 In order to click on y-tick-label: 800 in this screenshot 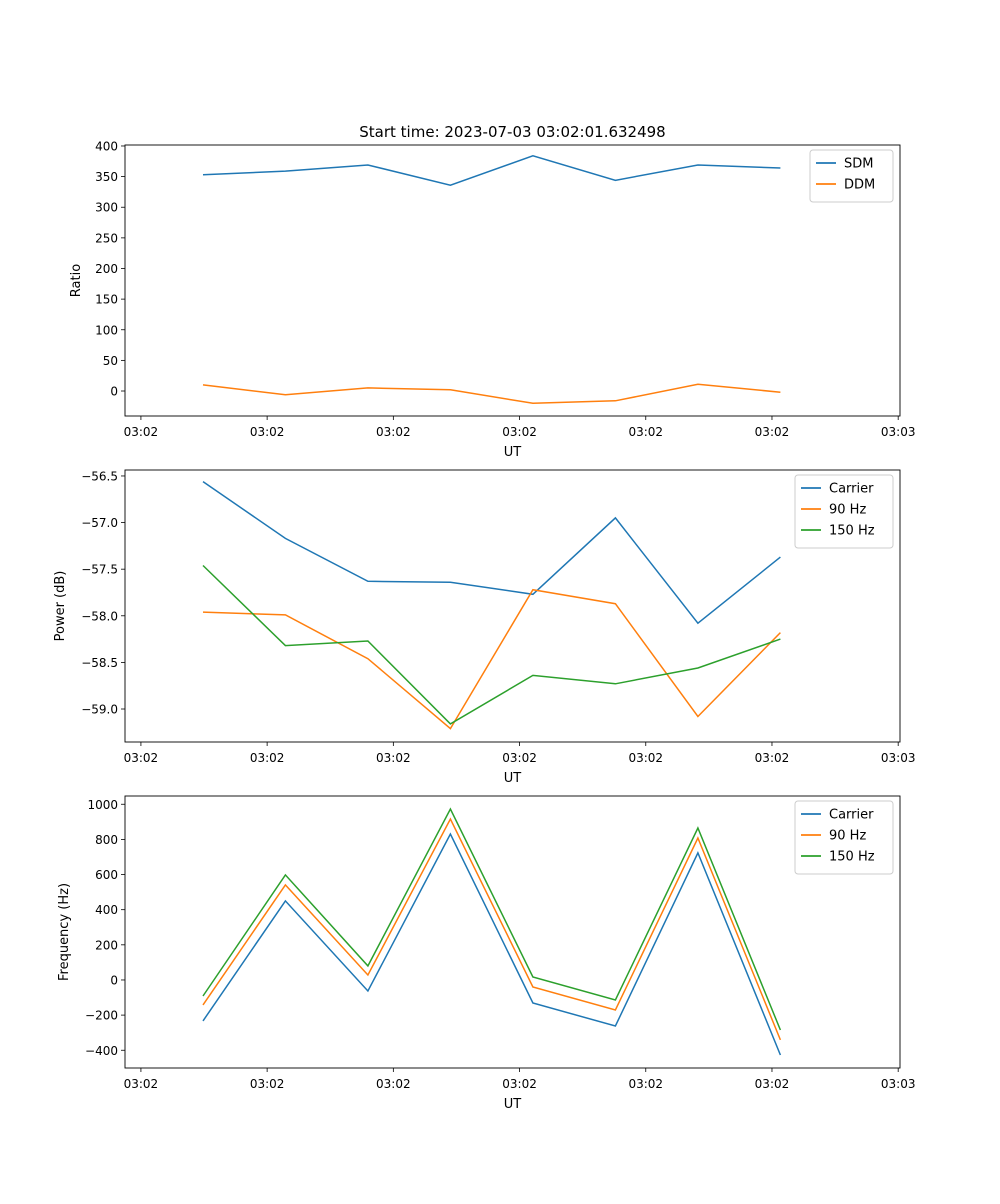, I will do `click(106, 840)`.